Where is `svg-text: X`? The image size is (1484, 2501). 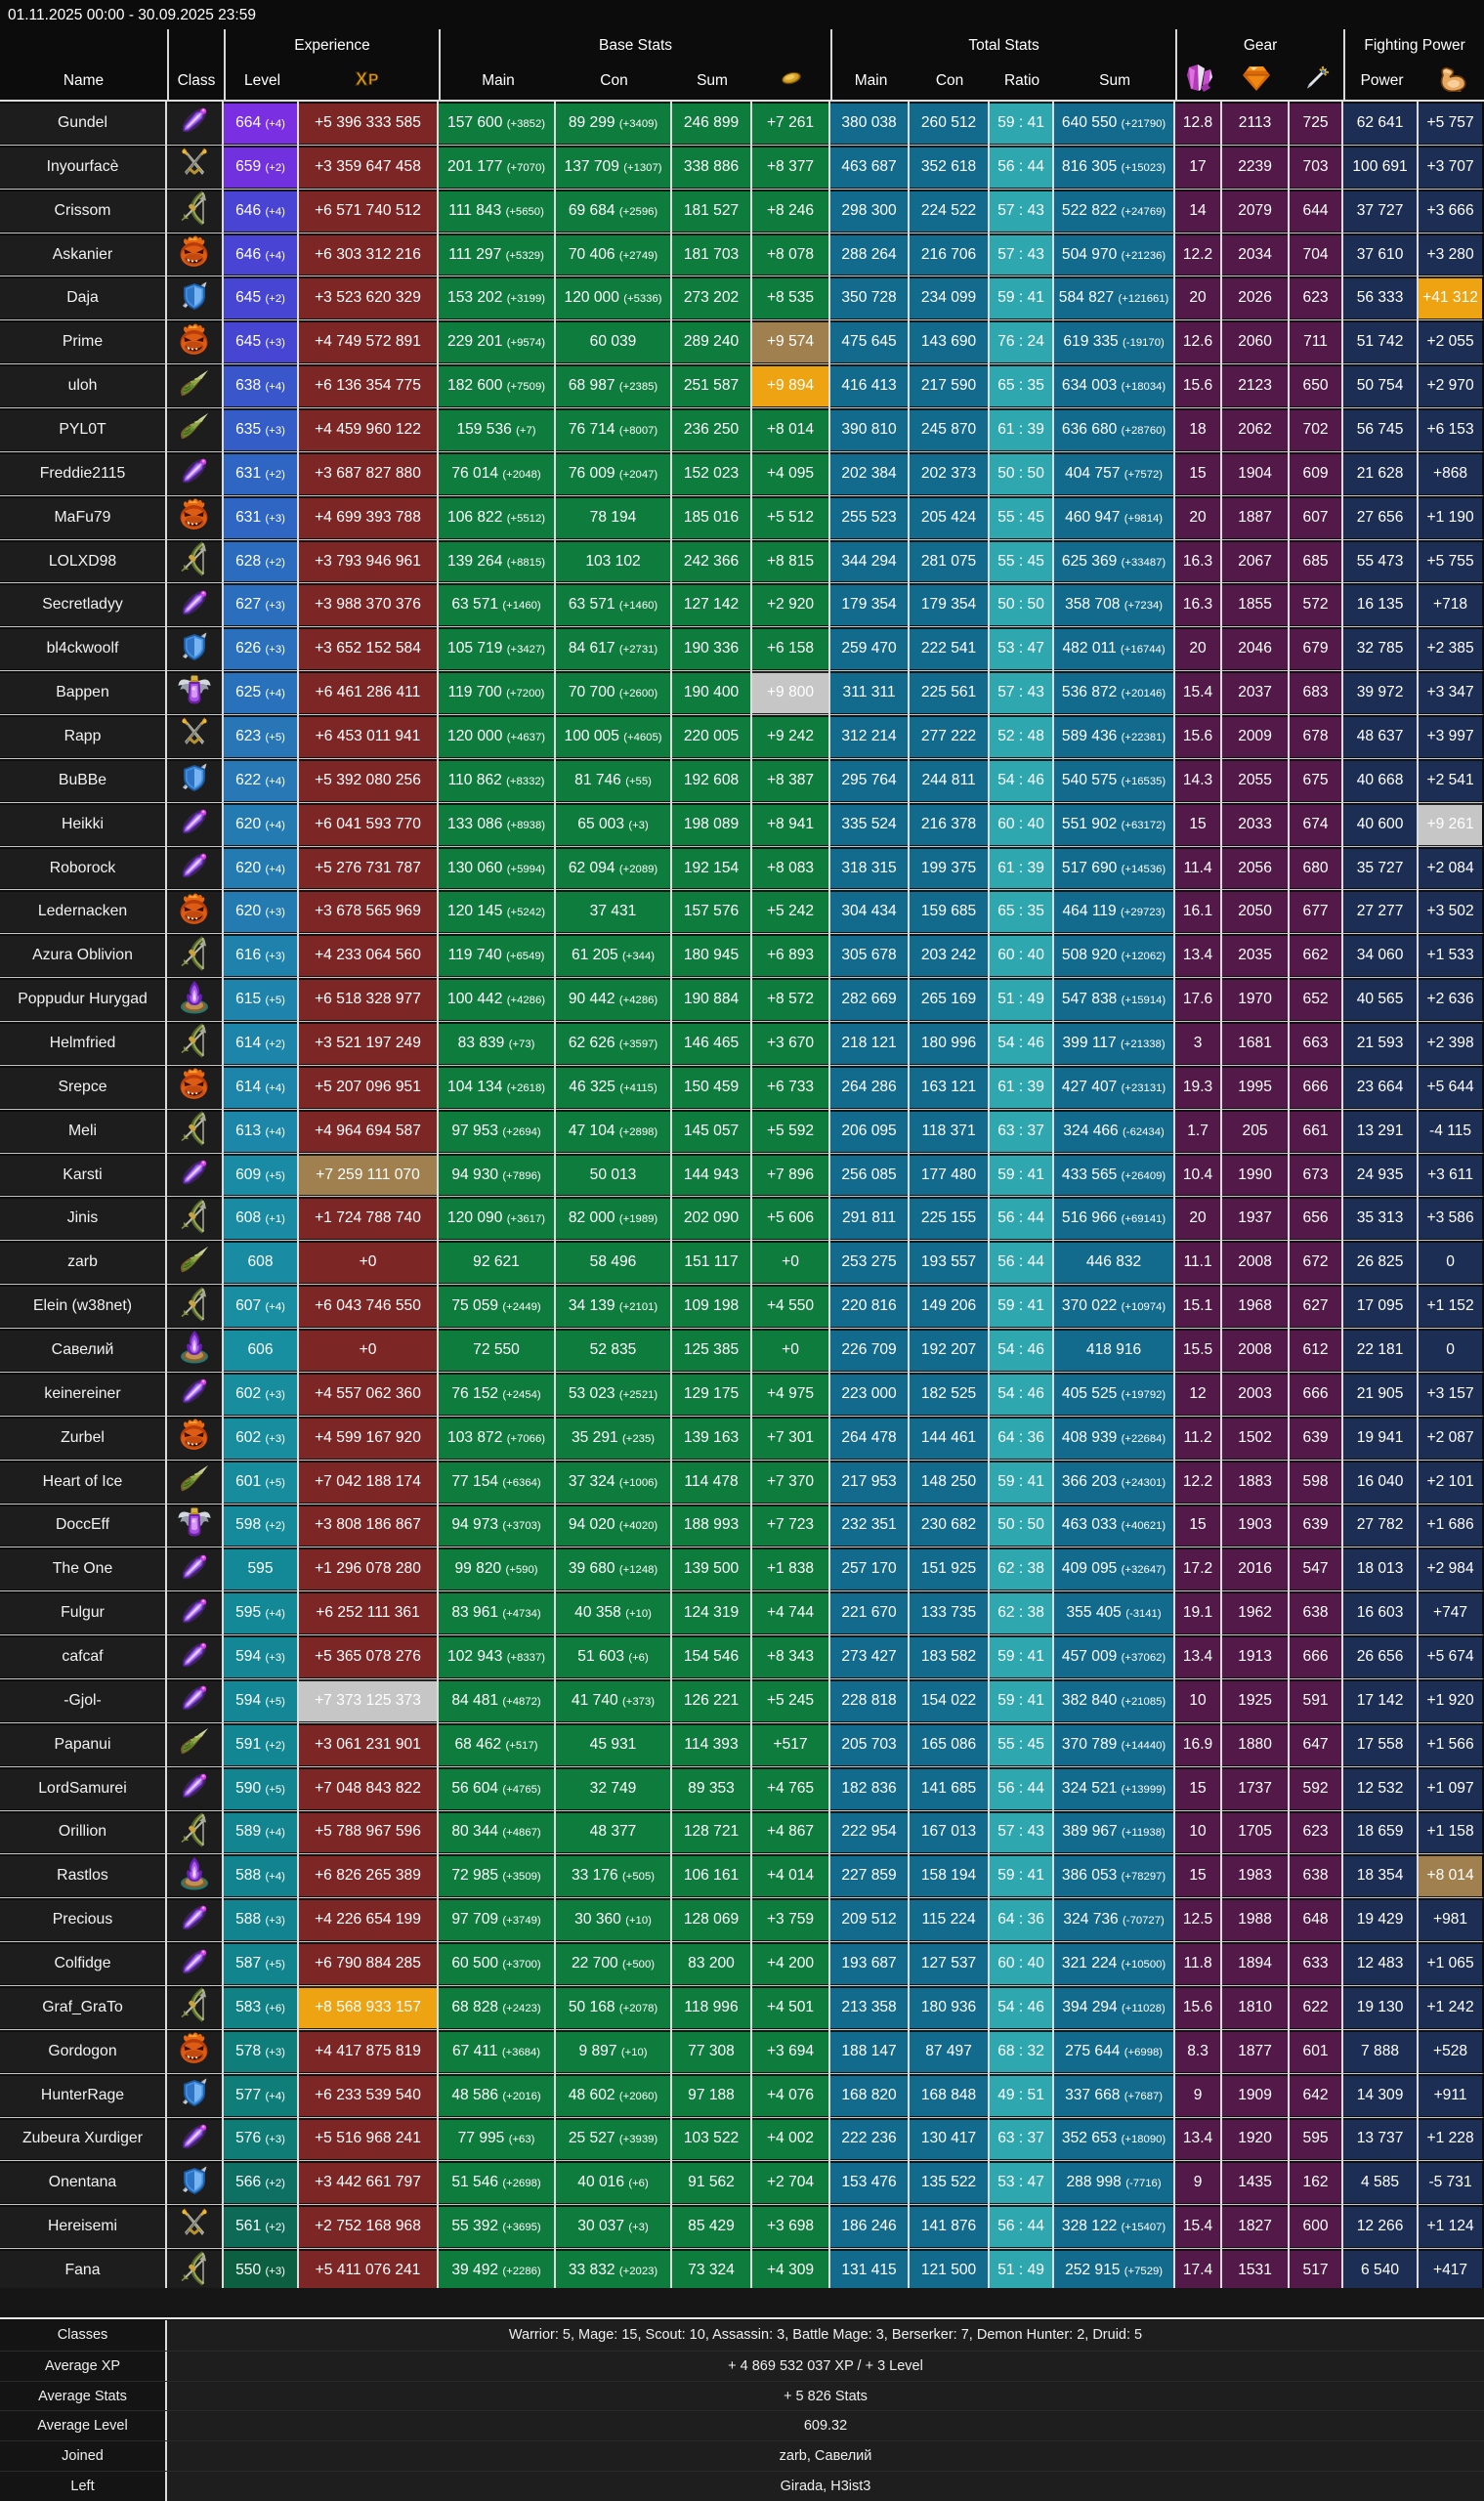 svg-text: X is located at coordinates (361, 79).